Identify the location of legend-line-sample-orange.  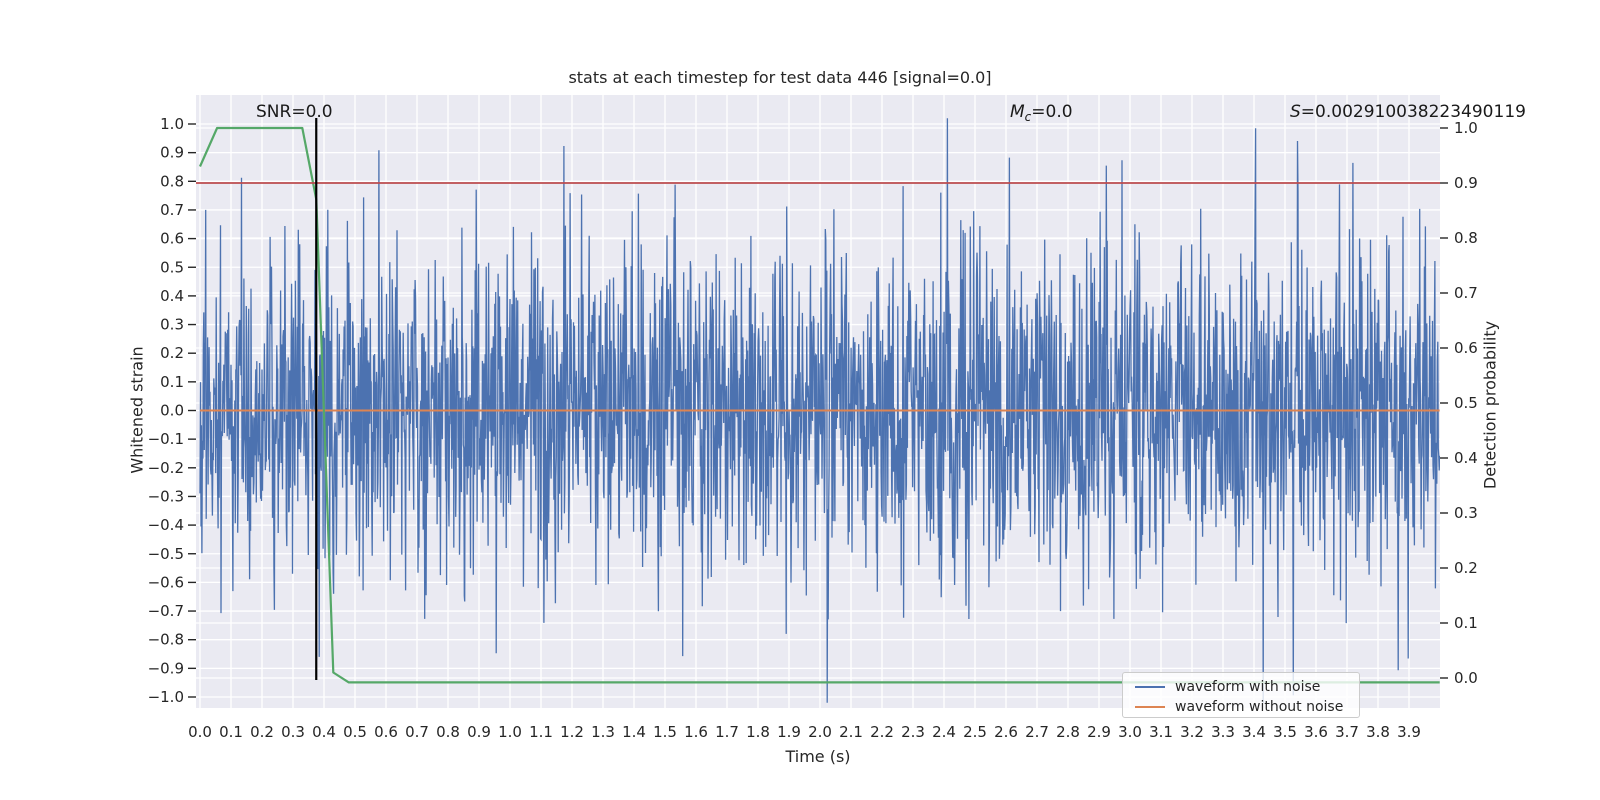
(1150, 707).